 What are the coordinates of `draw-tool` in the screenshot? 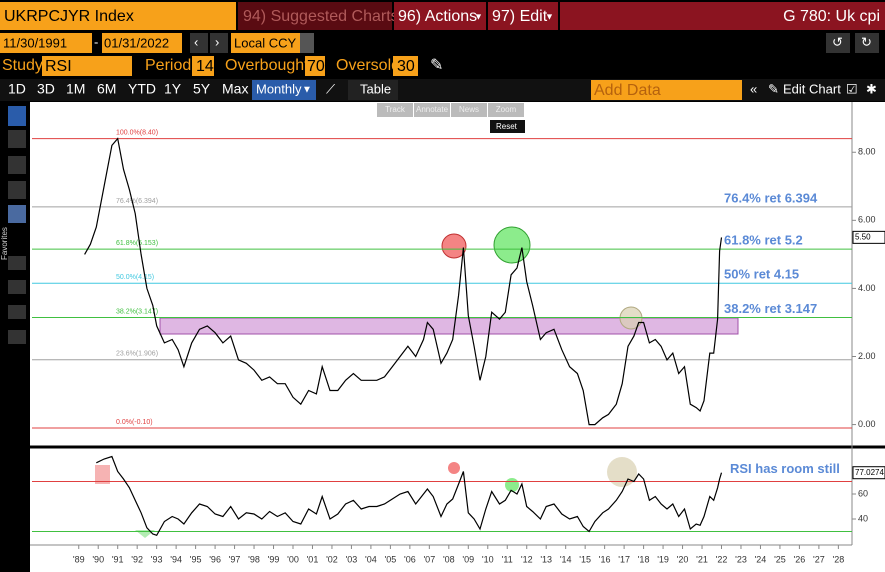 It's located at (17, 139).